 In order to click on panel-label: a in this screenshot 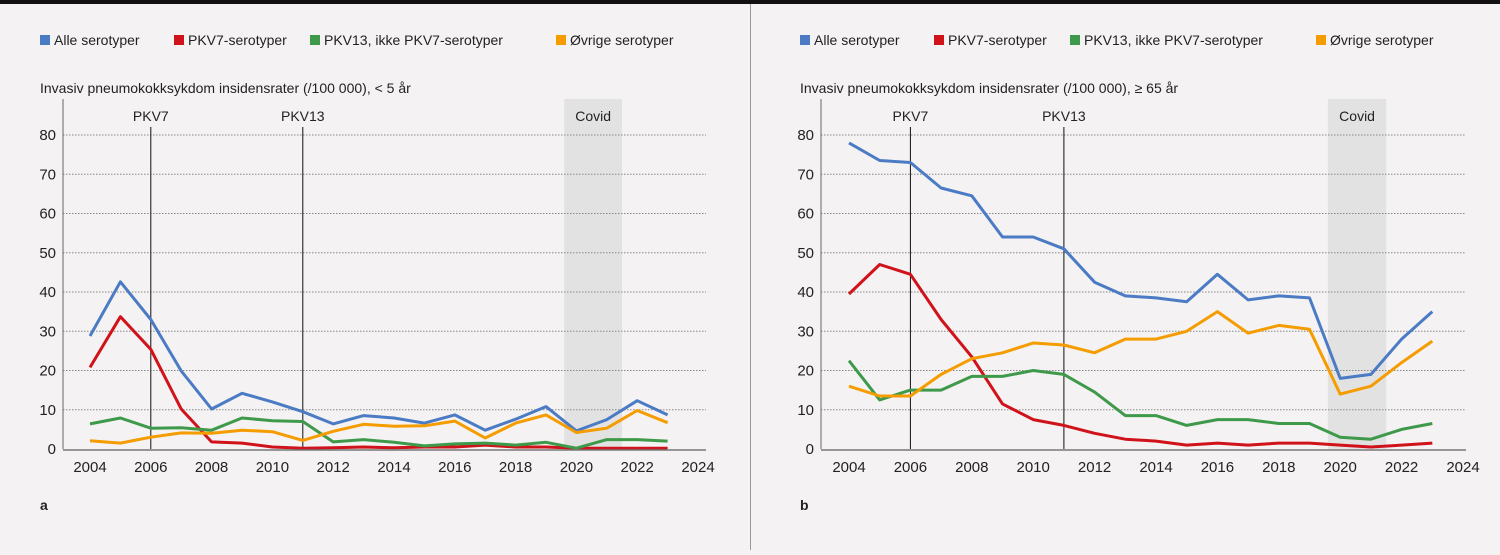, I will do `click(44, 505)`.